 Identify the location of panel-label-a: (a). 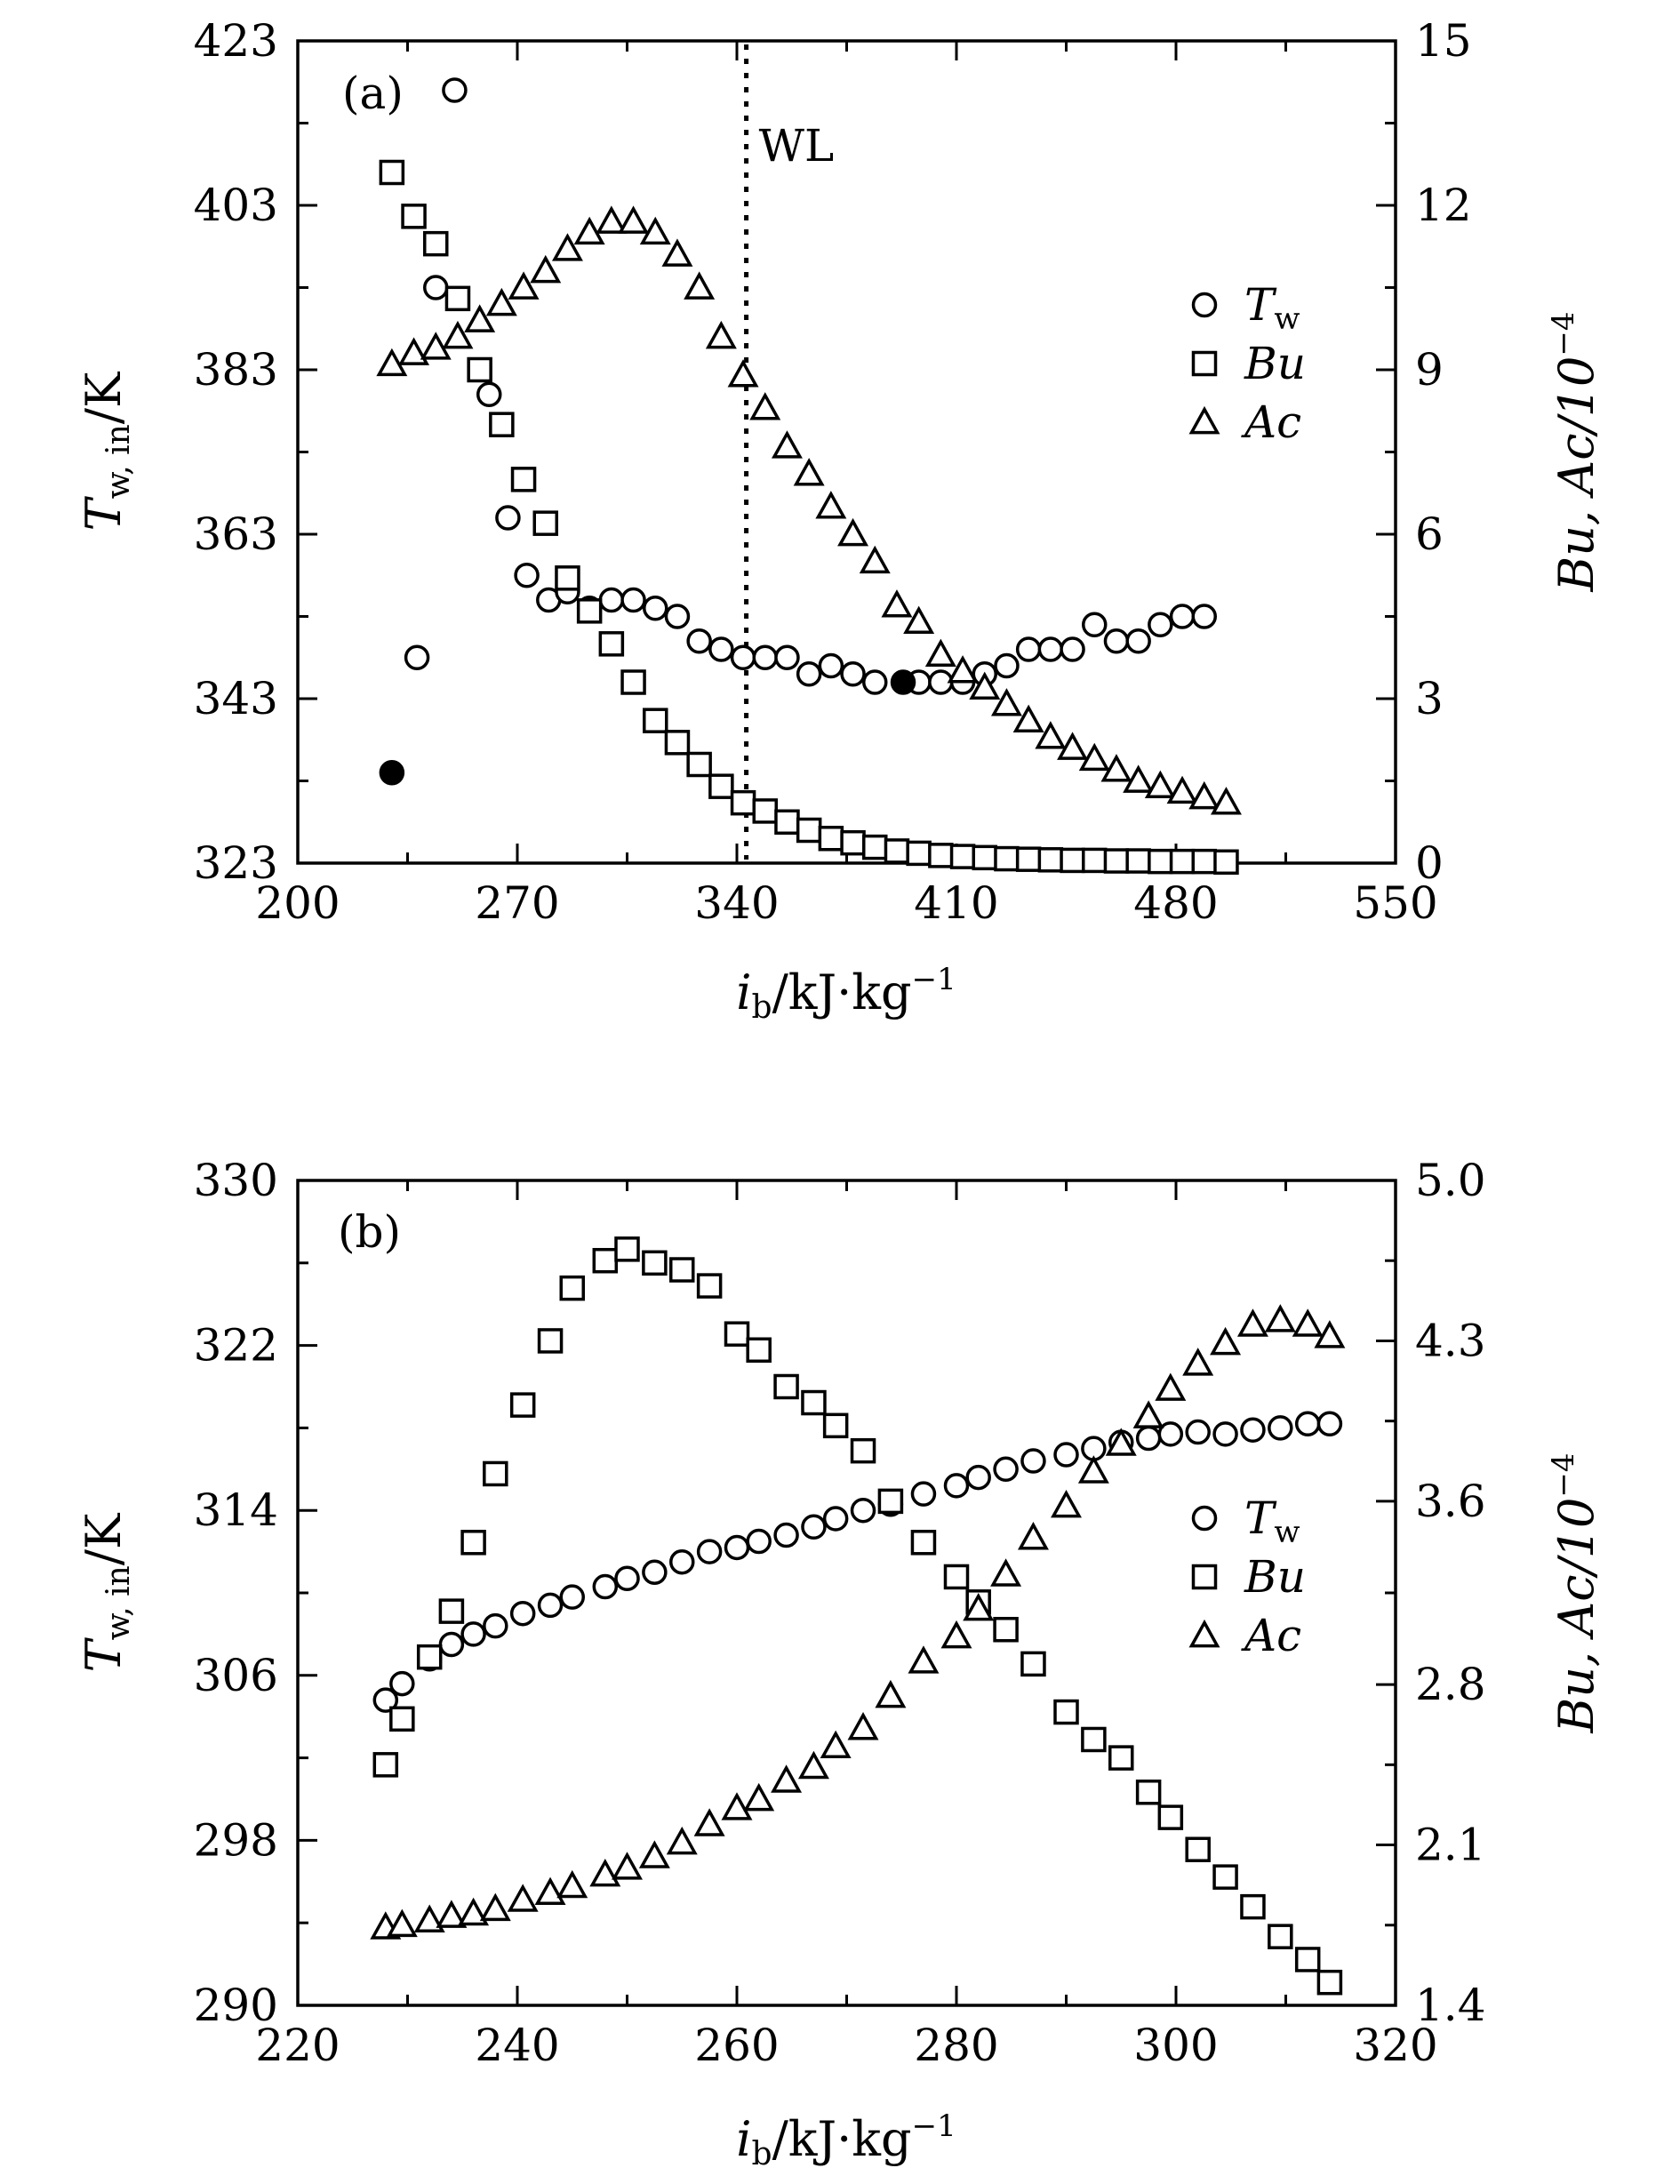
(373, 93).